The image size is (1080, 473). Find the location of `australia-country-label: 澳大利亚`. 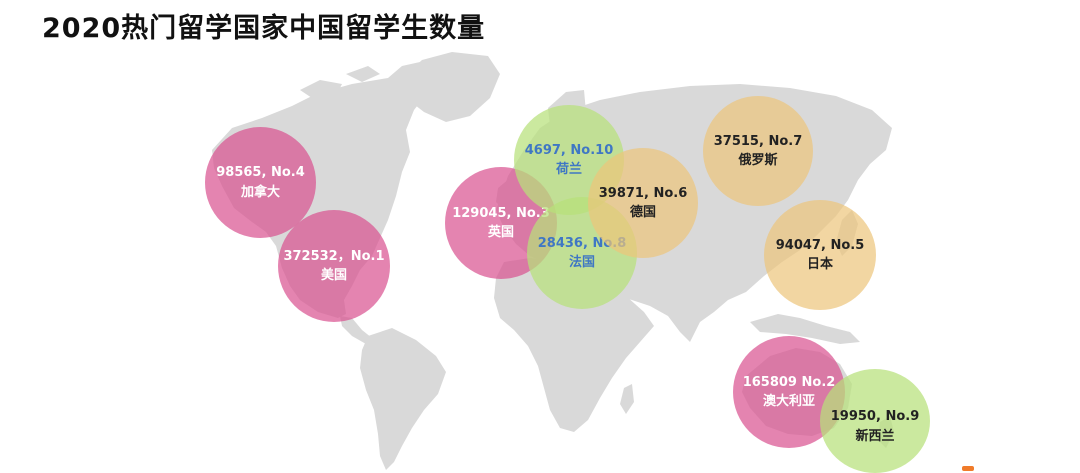

australia-country-label: 澳大利亚 is located at coordinates (788, 401).